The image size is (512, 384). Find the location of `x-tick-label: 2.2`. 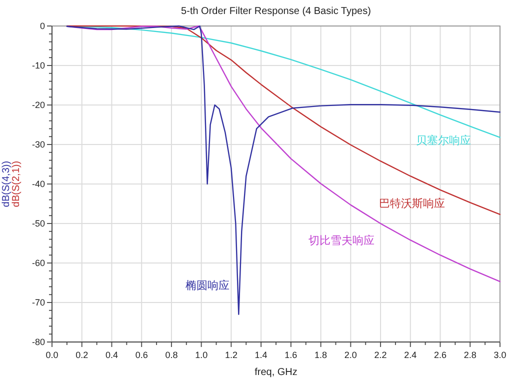

x-tick-label: 2.2 is located at coordinates (380, 355).